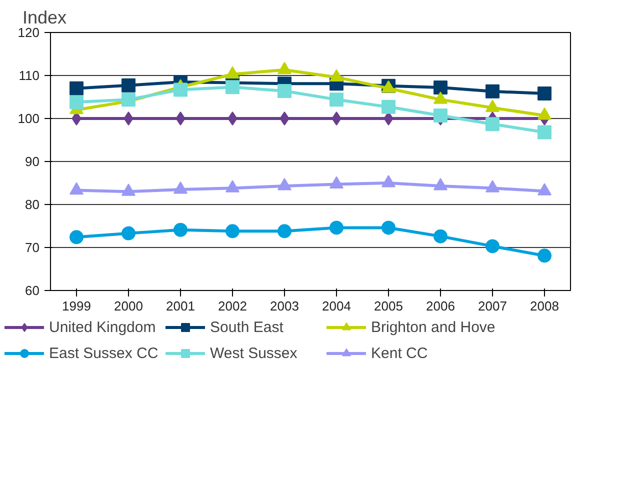 The image size is (618, 480). I want to click on legend-label: East Sussex CC, so click(104, 353).